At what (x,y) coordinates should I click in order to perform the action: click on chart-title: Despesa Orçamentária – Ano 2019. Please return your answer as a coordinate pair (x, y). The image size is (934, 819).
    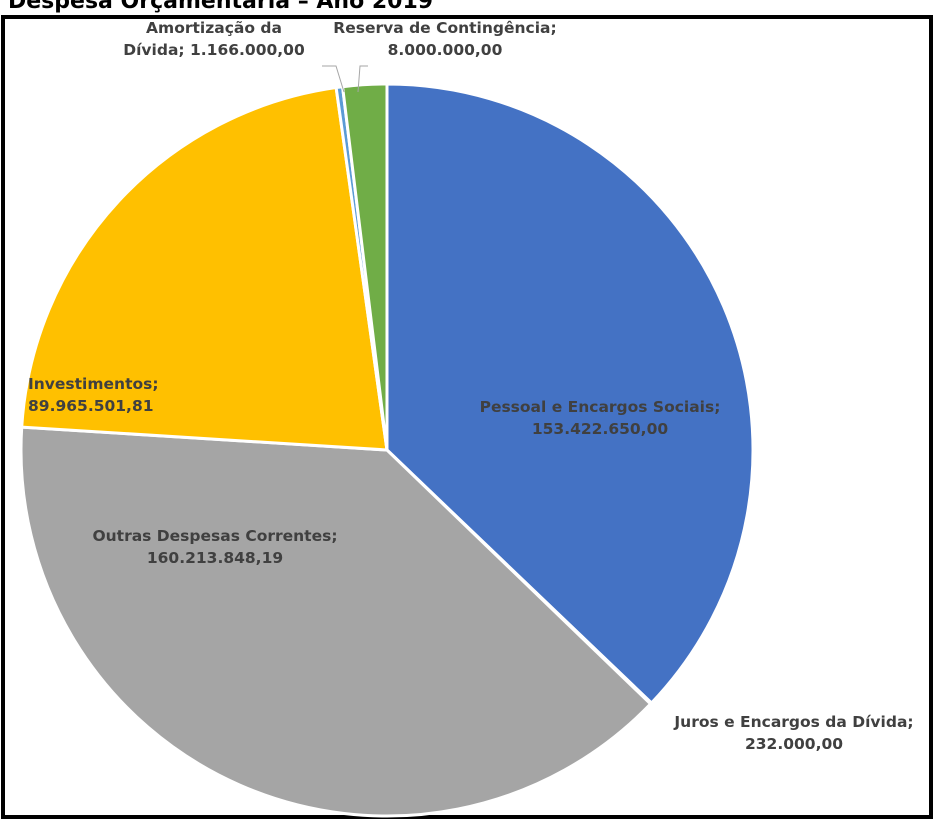
    Looking at the image, I should click on (220, 7).